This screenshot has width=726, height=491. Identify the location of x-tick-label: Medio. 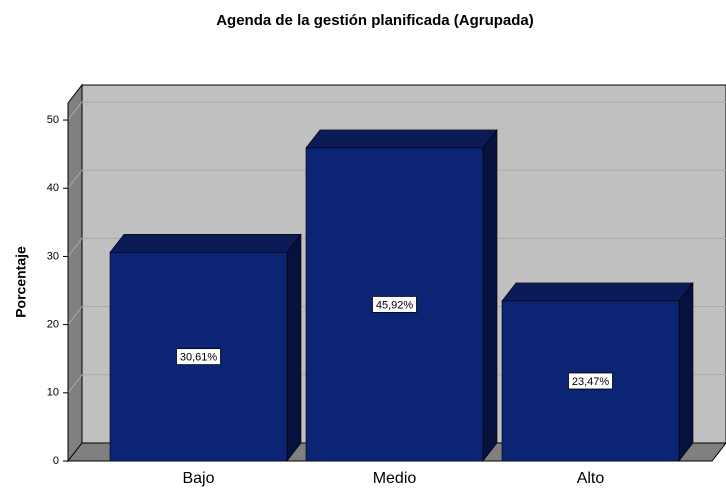
(395, 478).